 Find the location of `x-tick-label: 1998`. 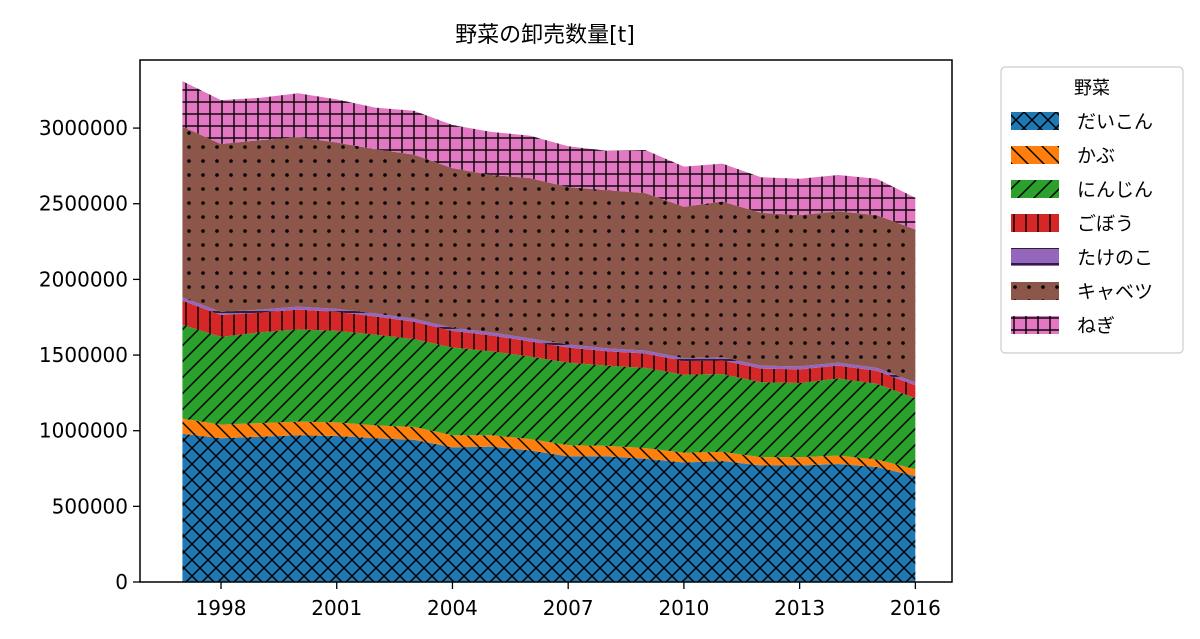

x-tick-label: 1998 is located at coordinates (221, 608).